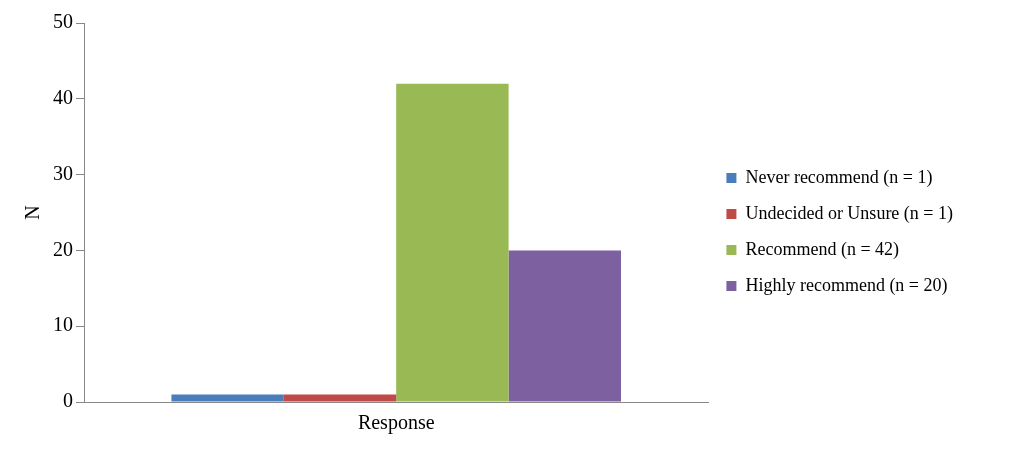 The image size is (1011, 459). I want to click on y-axis-title: N, so click(32, 212).